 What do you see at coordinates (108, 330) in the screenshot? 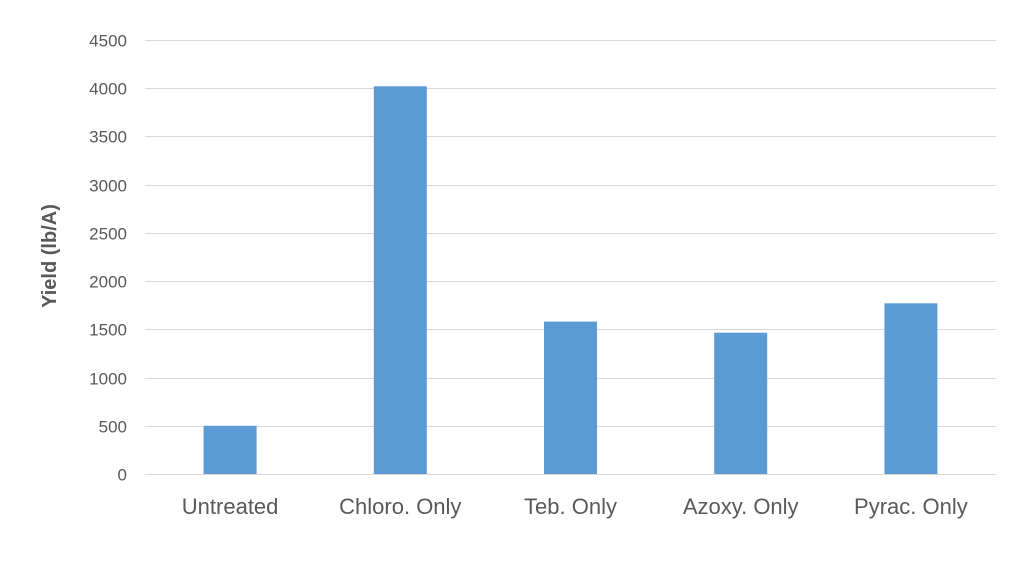
I see `y-tick-label: 1500` at bounding box center [108, 330].